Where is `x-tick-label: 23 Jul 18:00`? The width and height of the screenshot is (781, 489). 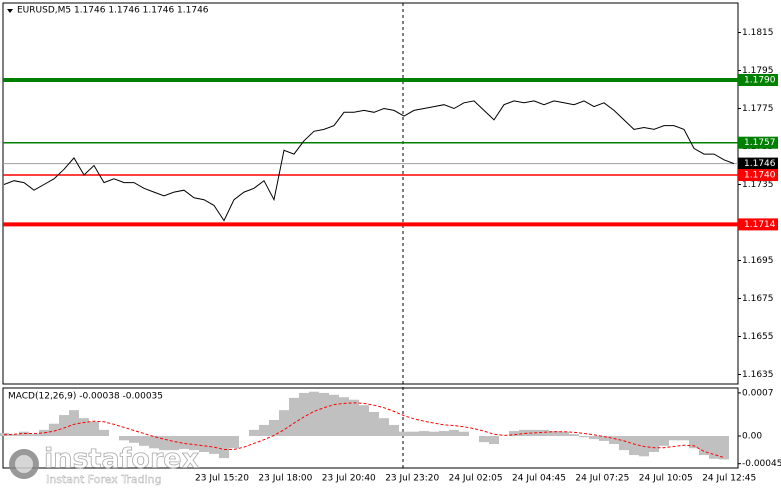 x-tick-label: 23 Jul 18:00 is located at coordinates (285, 479).